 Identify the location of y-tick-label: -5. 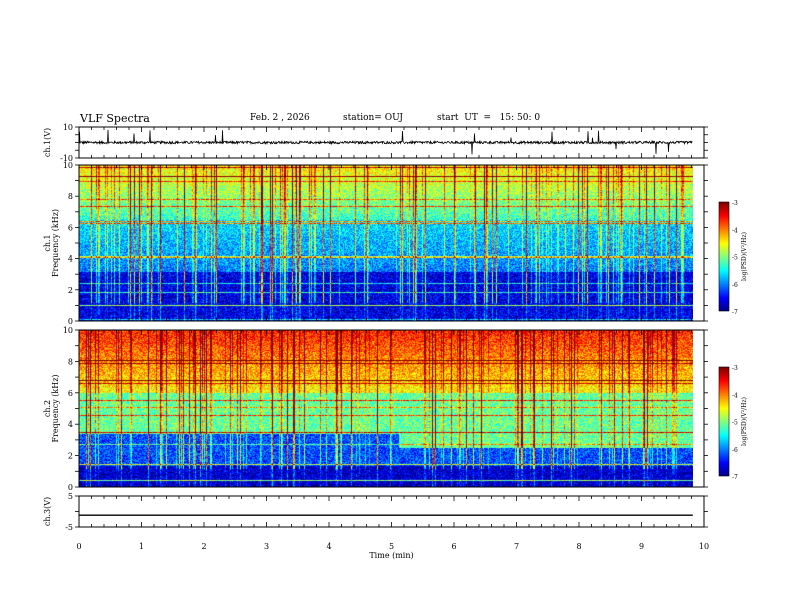
(69, 527).